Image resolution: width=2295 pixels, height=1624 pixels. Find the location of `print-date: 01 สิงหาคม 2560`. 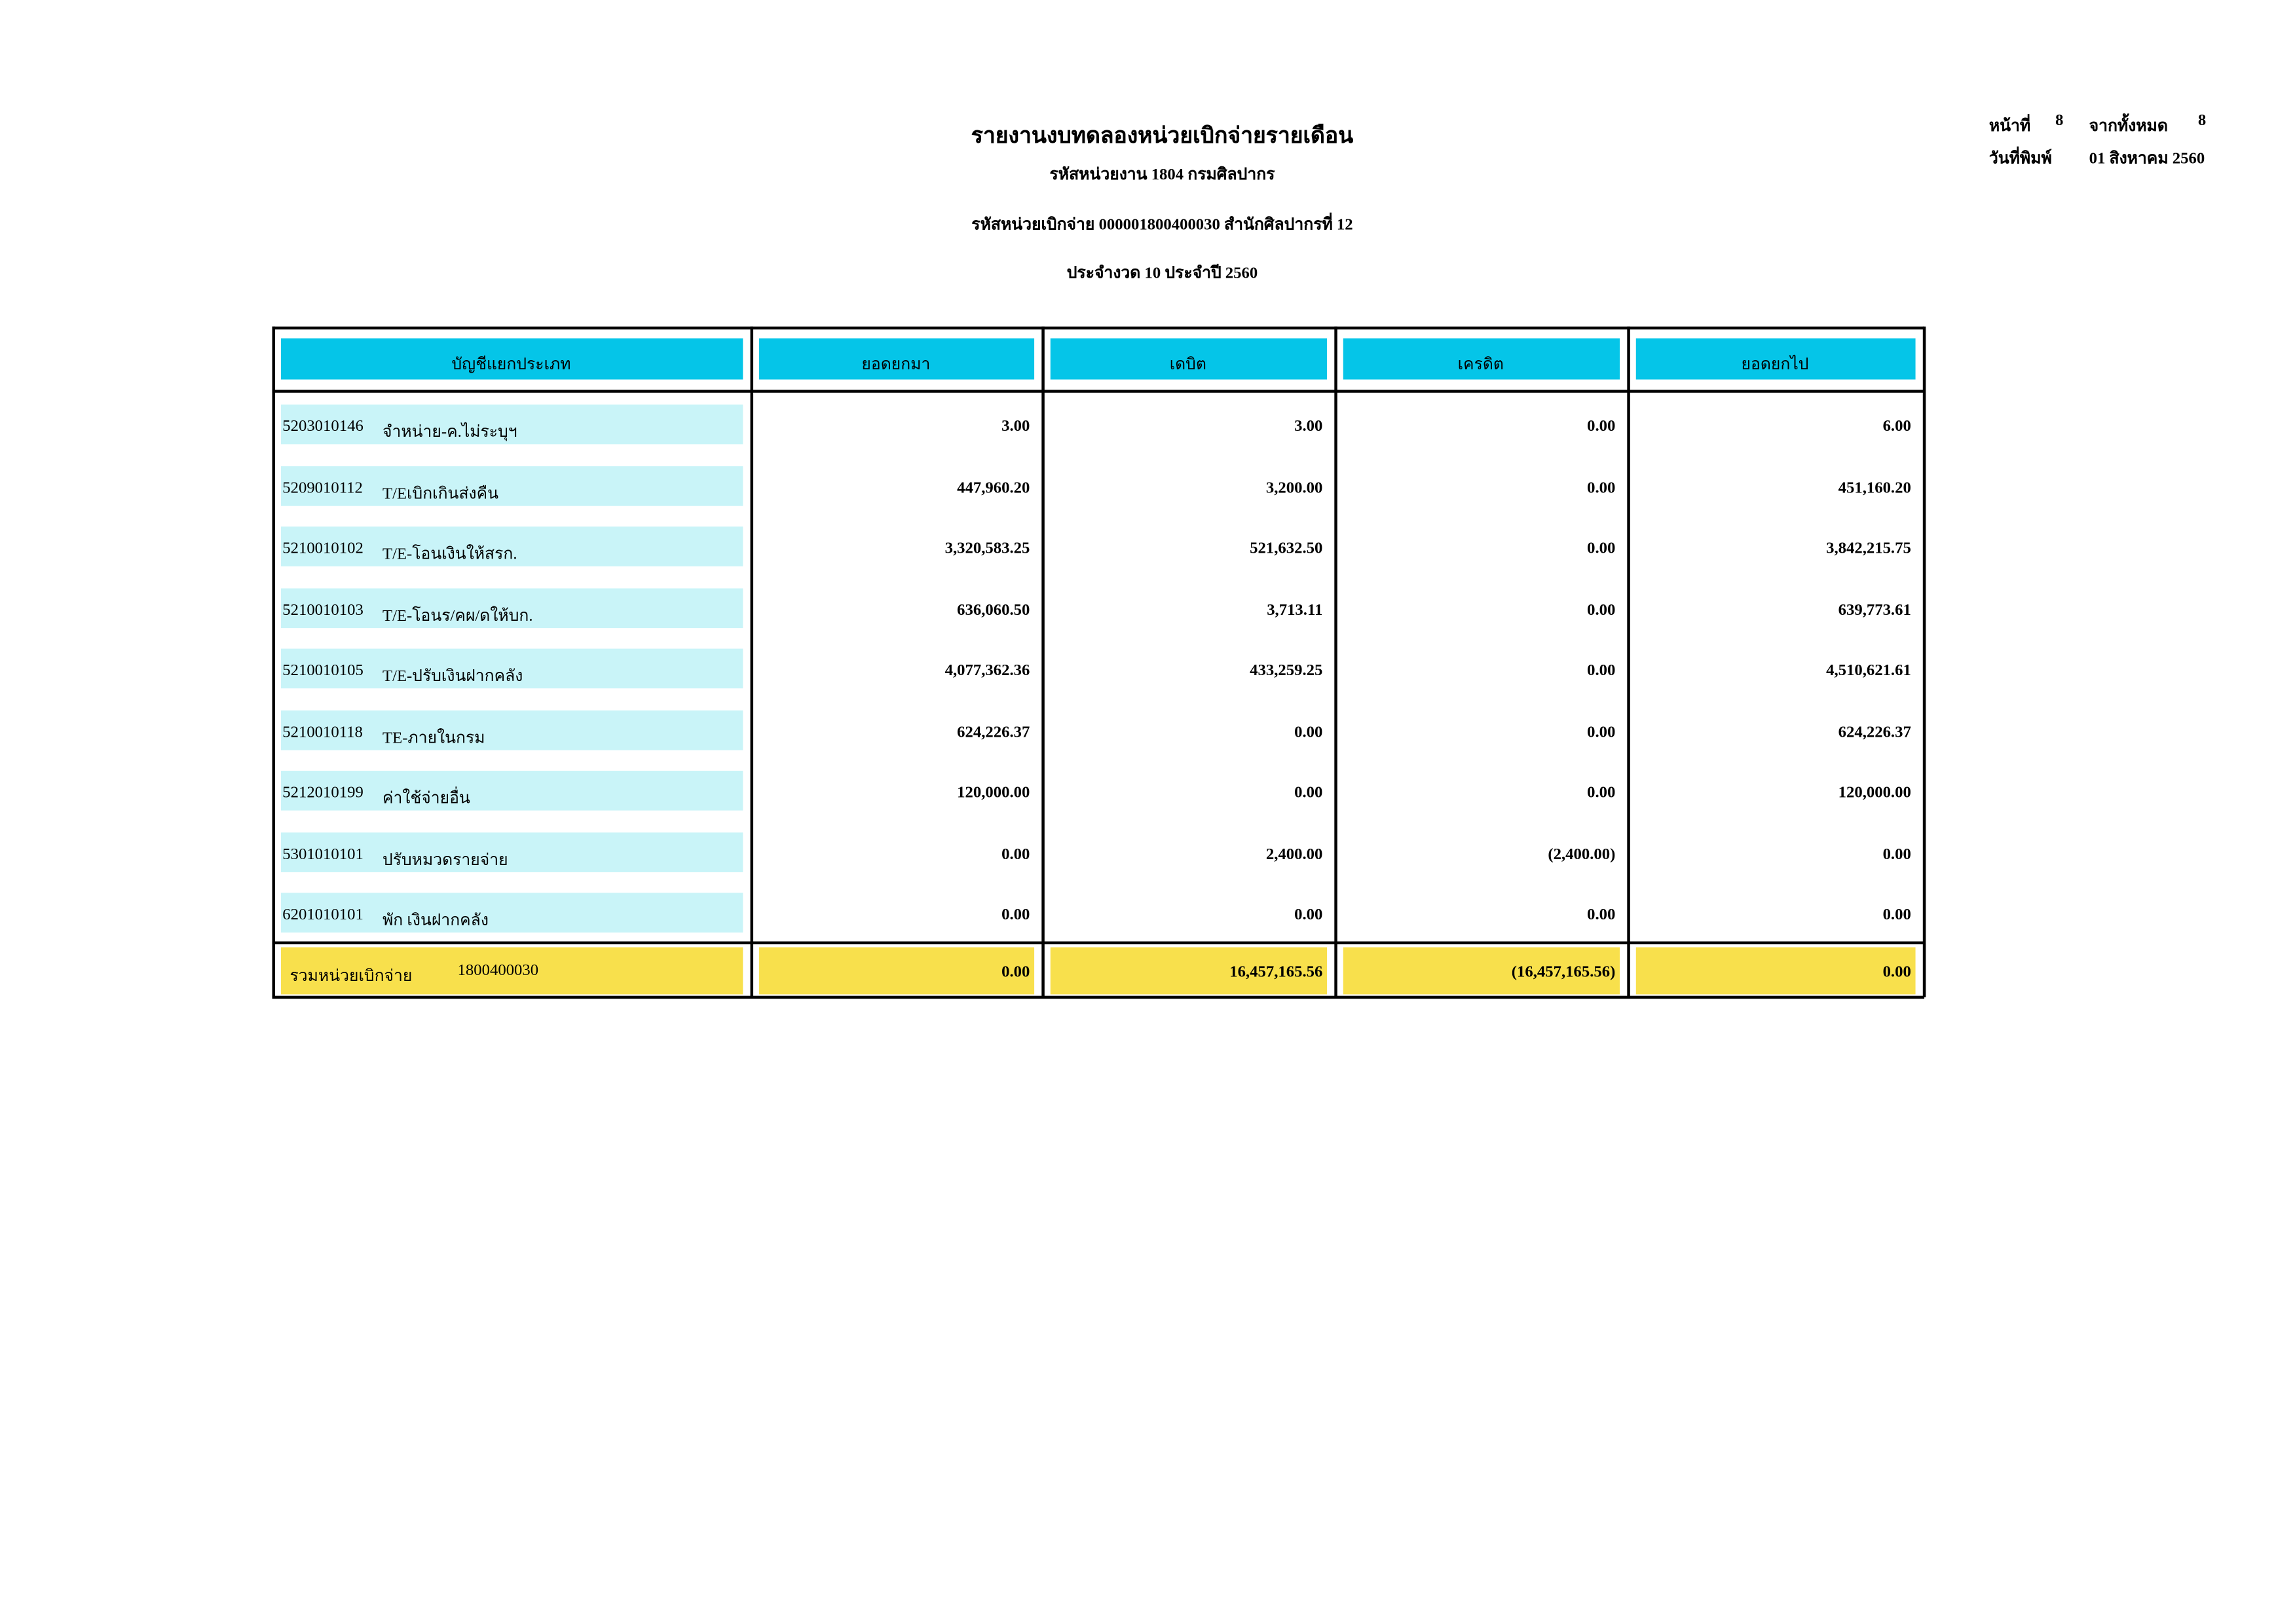

print-date: 01 สิงหาคม 2560 is located at coordinates (2147, 159).